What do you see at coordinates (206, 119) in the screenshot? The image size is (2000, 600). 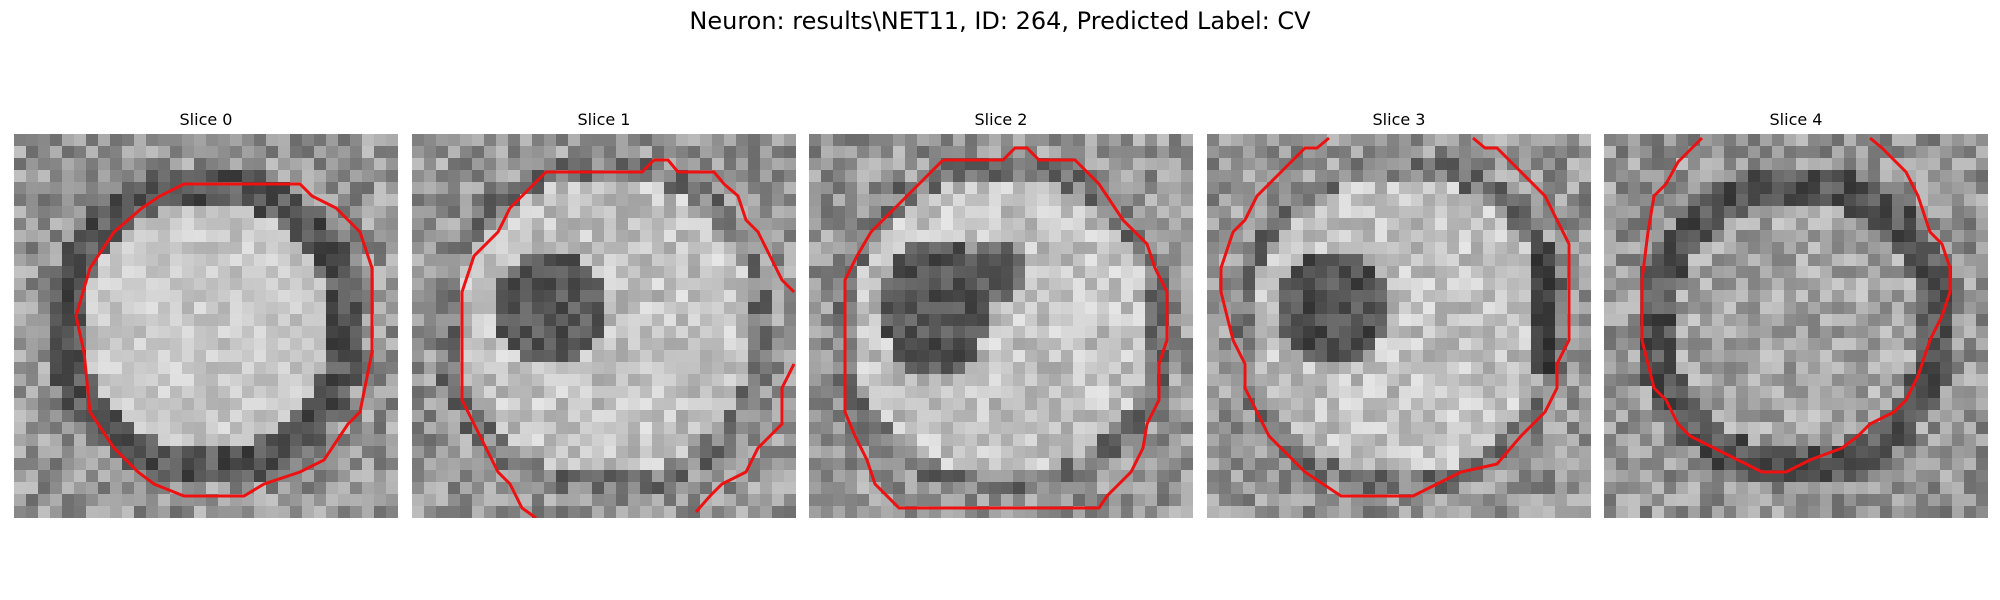 I see `panel-title-slice-0: Slice 0` at bounding box center [206, 119].